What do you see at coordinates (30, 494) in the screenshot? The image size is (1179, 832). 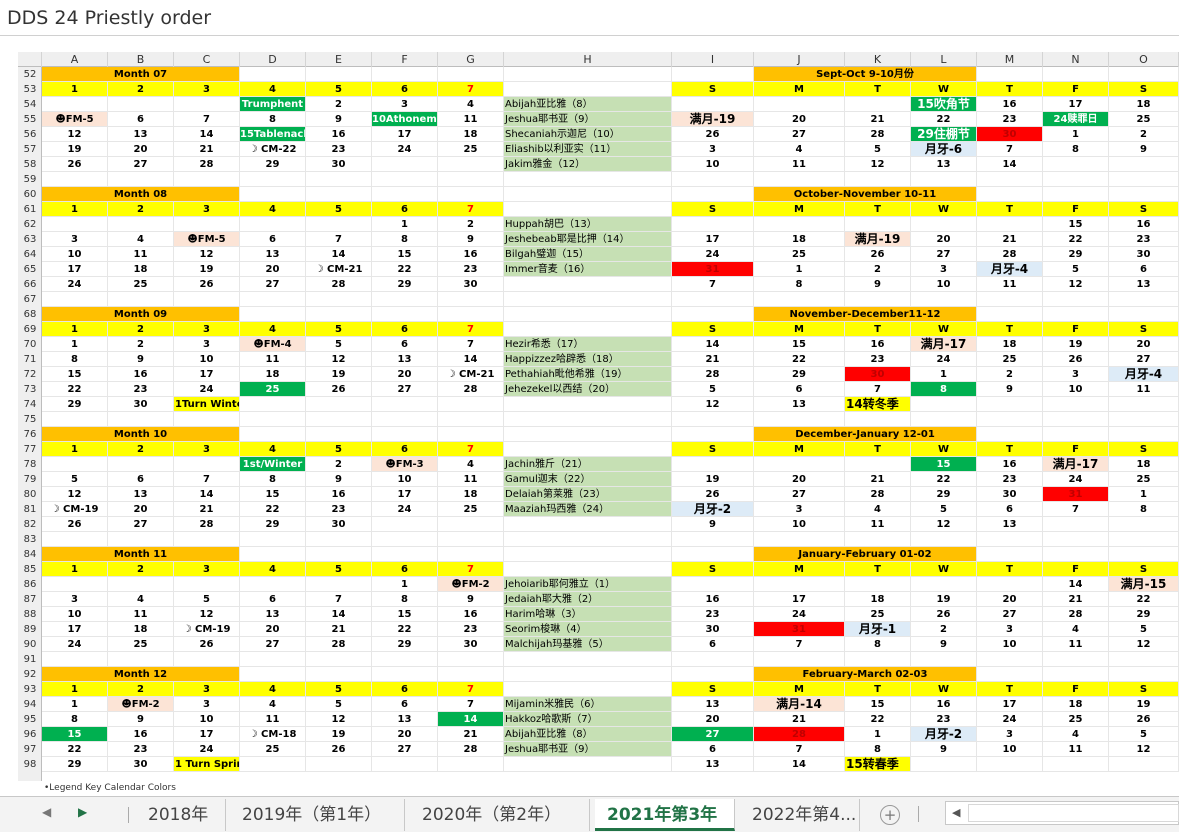 I see `row-header: 80` at bounding box center [30, 494].